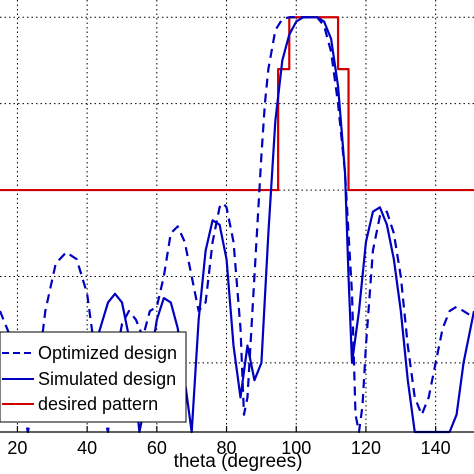 Image resolution: width=474 pixels, height=474 pixels. I want to click on x-tick-label: 20, so click(17, 448).